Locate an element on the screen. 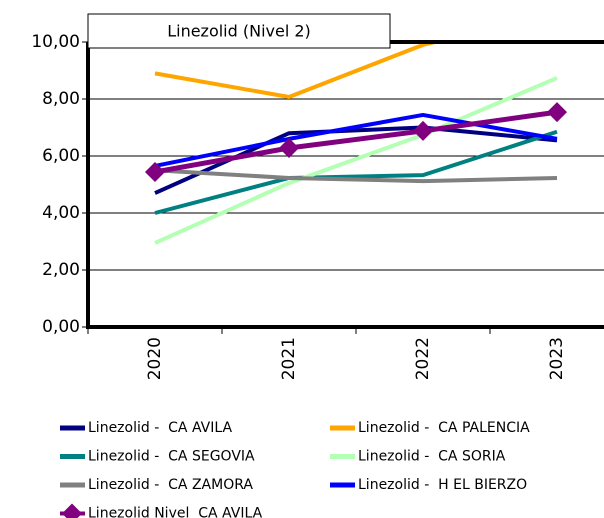 This screenshot has width=604, height=518. y-tick-label: 2,00 is located at coordinates (61, 270).